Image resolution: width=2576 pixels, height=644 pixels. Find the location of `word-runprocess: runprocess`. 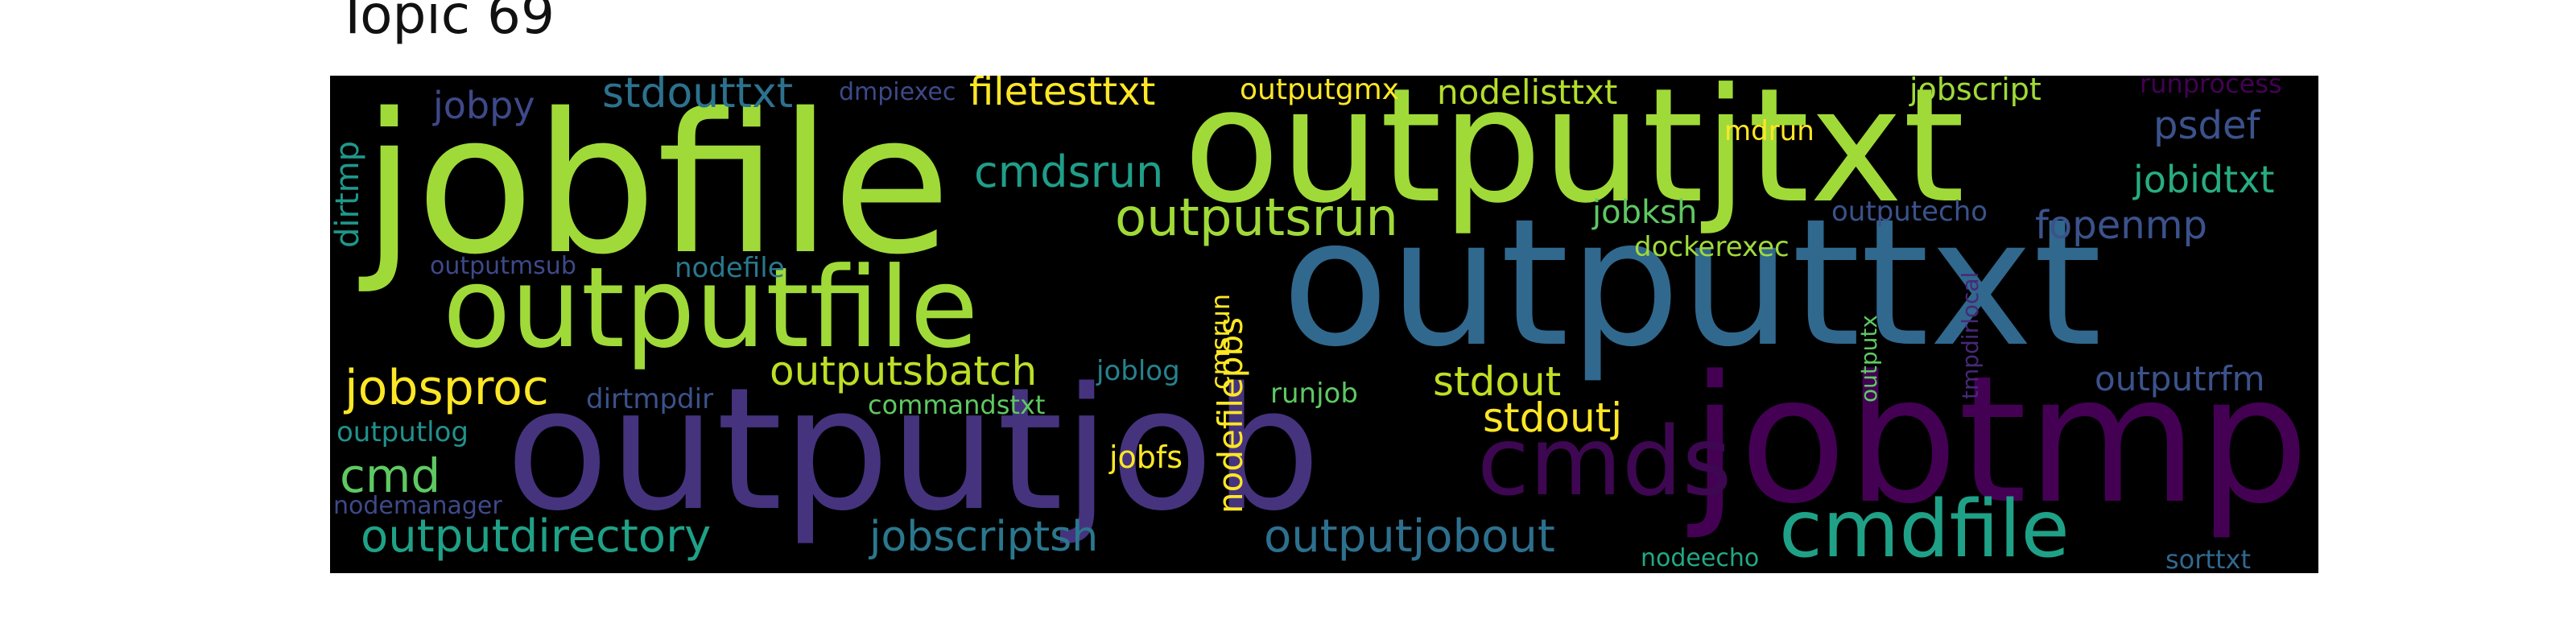

word-runprocess: runprocess is located at coordinates (2211, 87).